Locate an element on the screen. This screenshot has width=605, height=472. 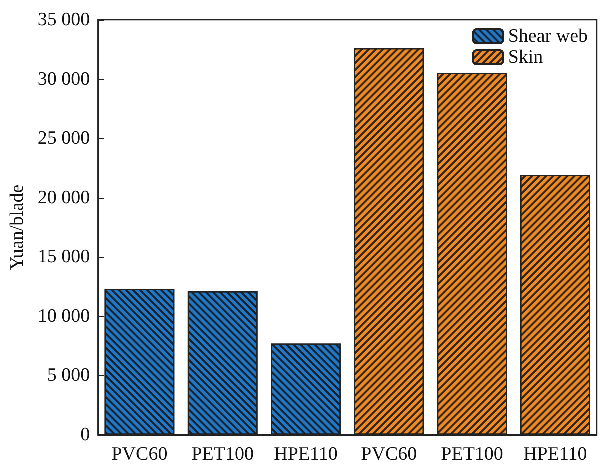
y-tick-label: 25 000 is located at coordinates (64, 139).